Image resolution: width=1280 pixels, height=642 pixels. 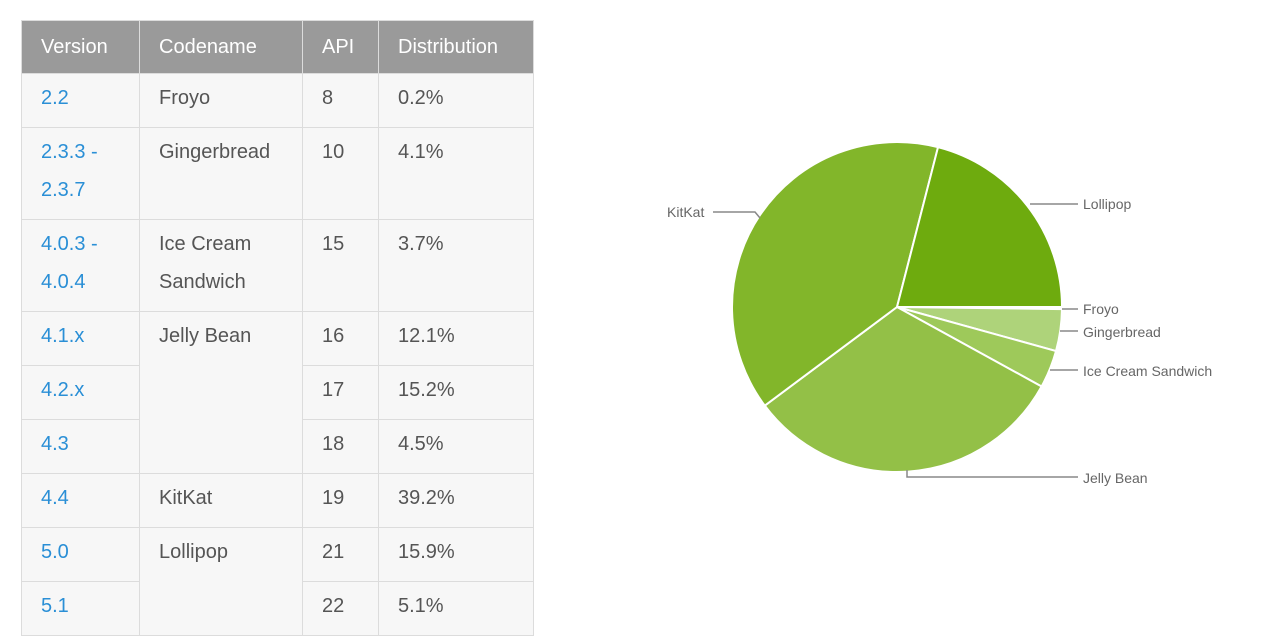 I want to click on api-cell: 8, so click(x=340, y=100).